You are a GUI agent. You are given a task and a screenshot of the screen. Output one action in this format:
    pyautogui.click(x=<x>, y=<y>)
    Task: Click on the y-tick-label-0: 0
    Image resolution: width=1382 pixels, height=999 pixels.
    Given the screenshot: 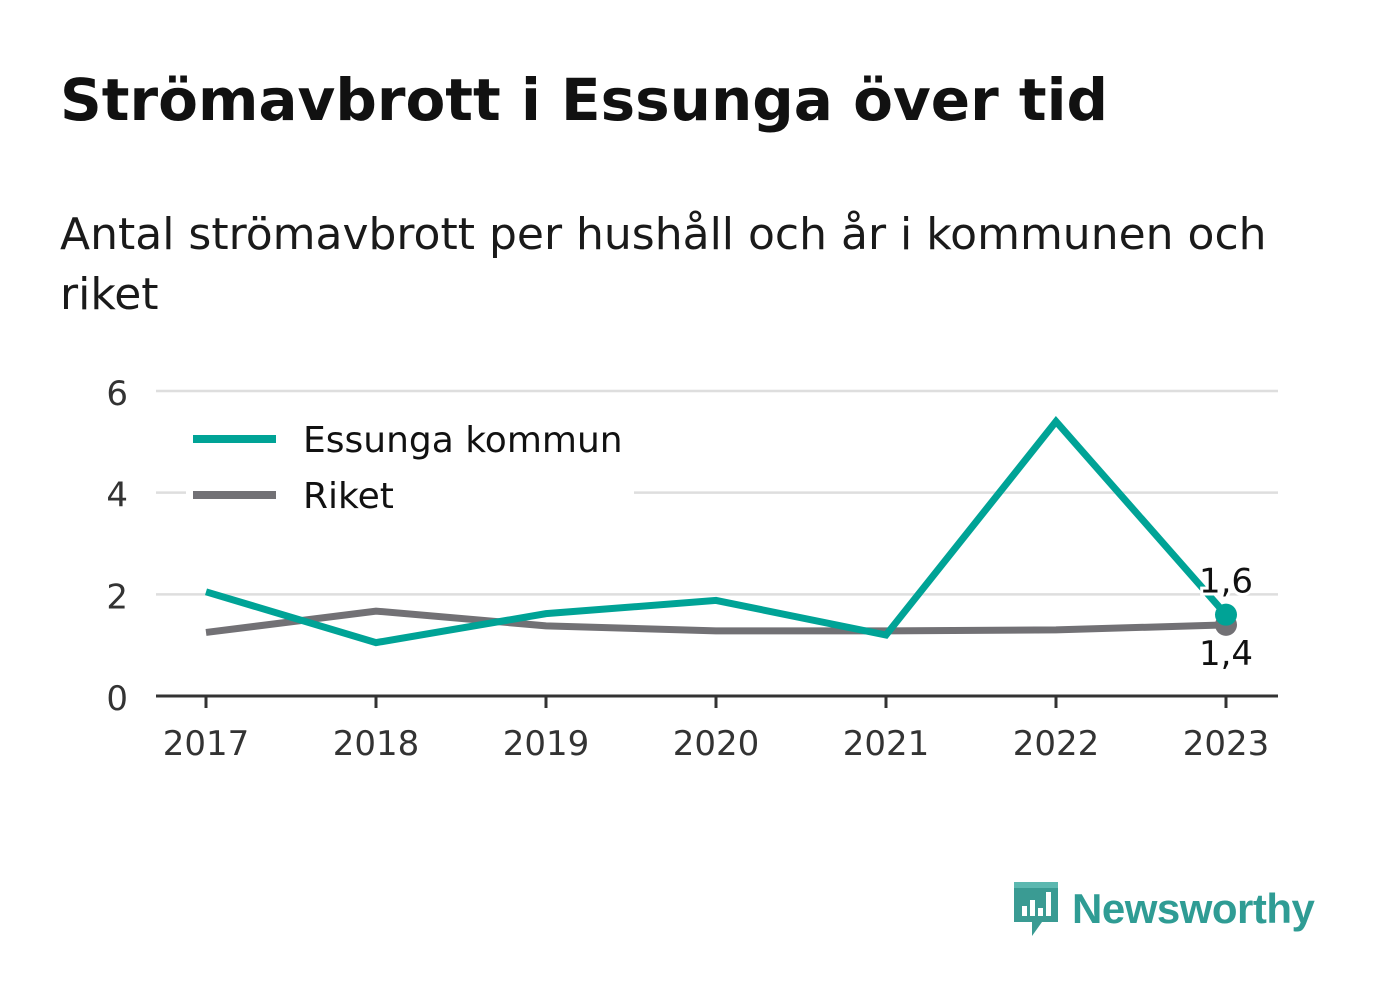 What is the action you would take?
    pyautogui.click(x=117, y=699)
    